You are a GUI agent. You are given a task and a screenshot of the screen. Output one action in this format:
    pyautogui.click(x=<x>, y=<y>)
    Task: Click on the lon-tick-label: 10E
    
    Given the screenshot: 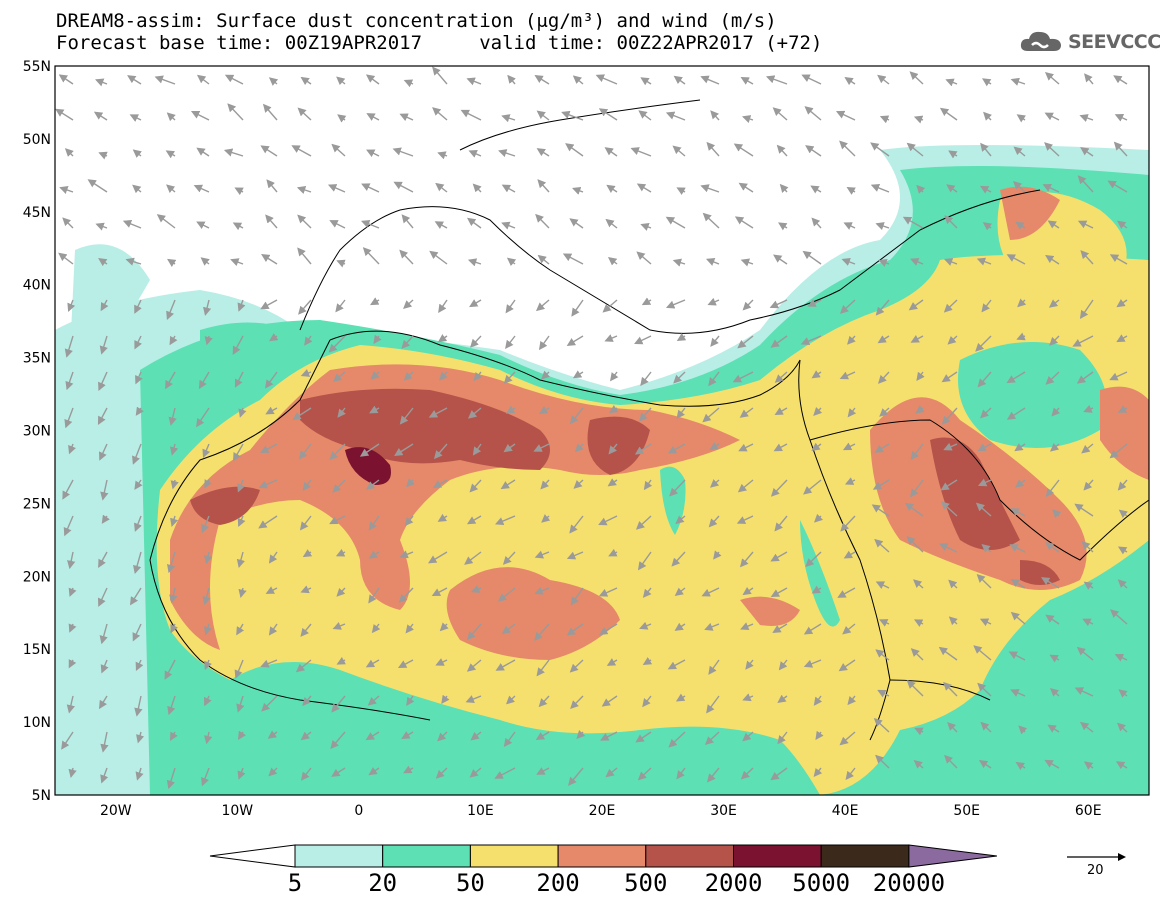 What is the action you would take?
    pyautogui.click(x=480, y=811)
    